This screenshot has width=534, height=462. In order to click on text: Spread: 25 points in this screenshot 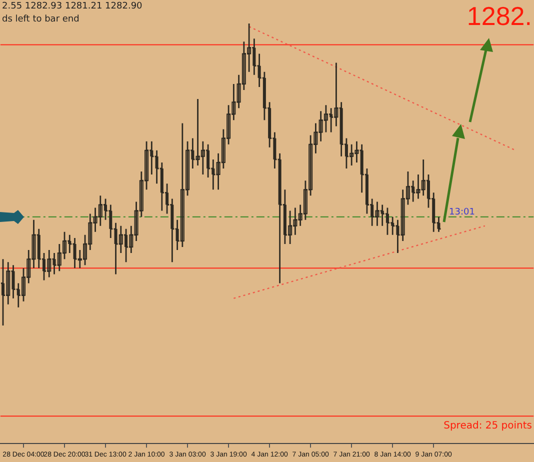, I will do `click(488, 426)`.